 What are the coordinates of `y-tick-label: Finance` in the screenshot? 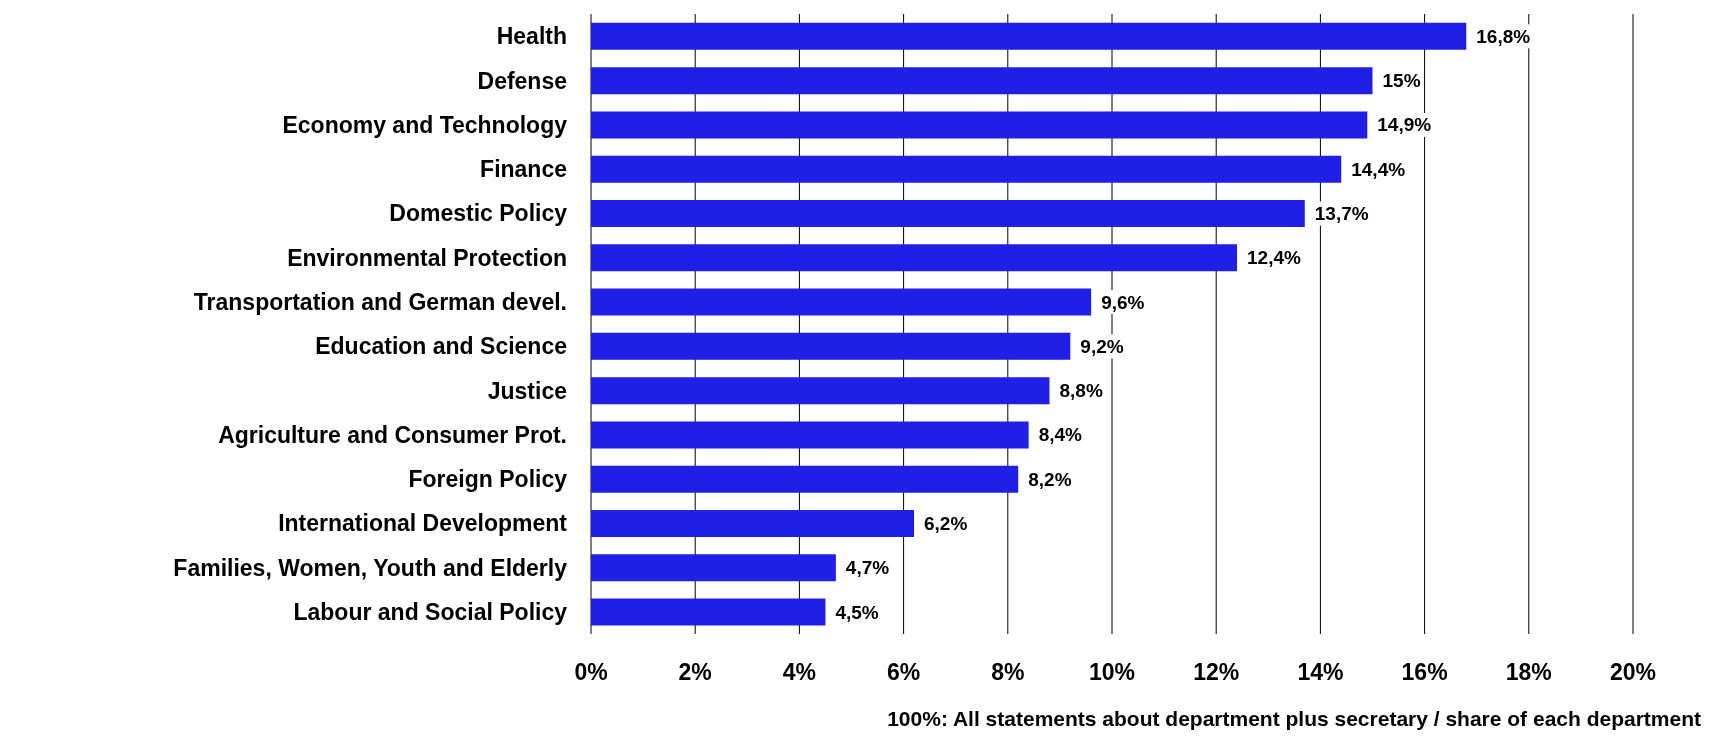 It's located at (523, 169).